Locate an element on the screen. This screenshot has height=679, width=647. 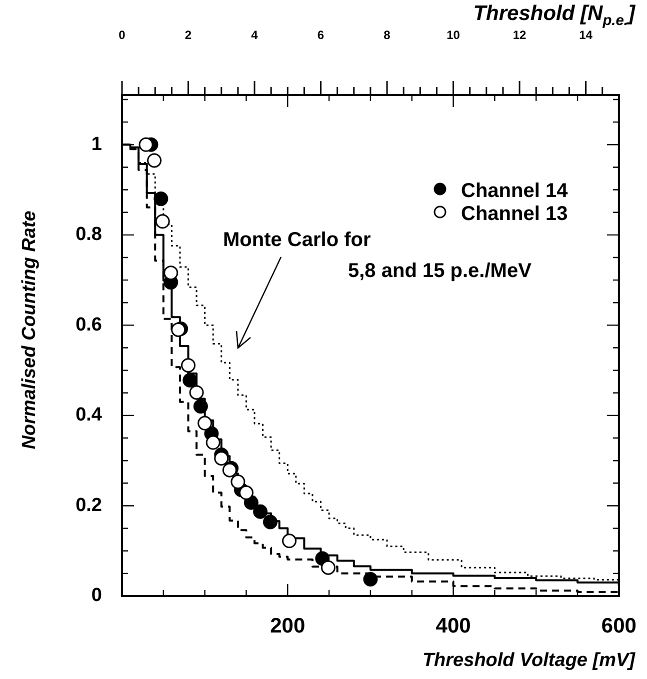
y-tick-label: 0.8 is located at coordinates (89, 235).